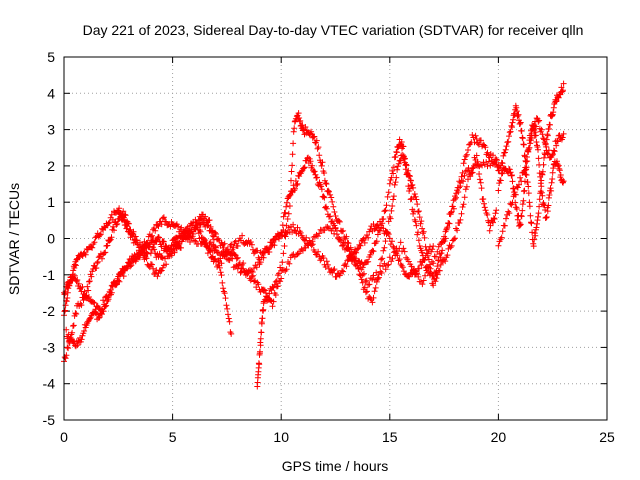 The image size is (640, 480). Describe the element at coordinates (51, 166) in the screenshot. I see `y-tick-label: 2` at that location.